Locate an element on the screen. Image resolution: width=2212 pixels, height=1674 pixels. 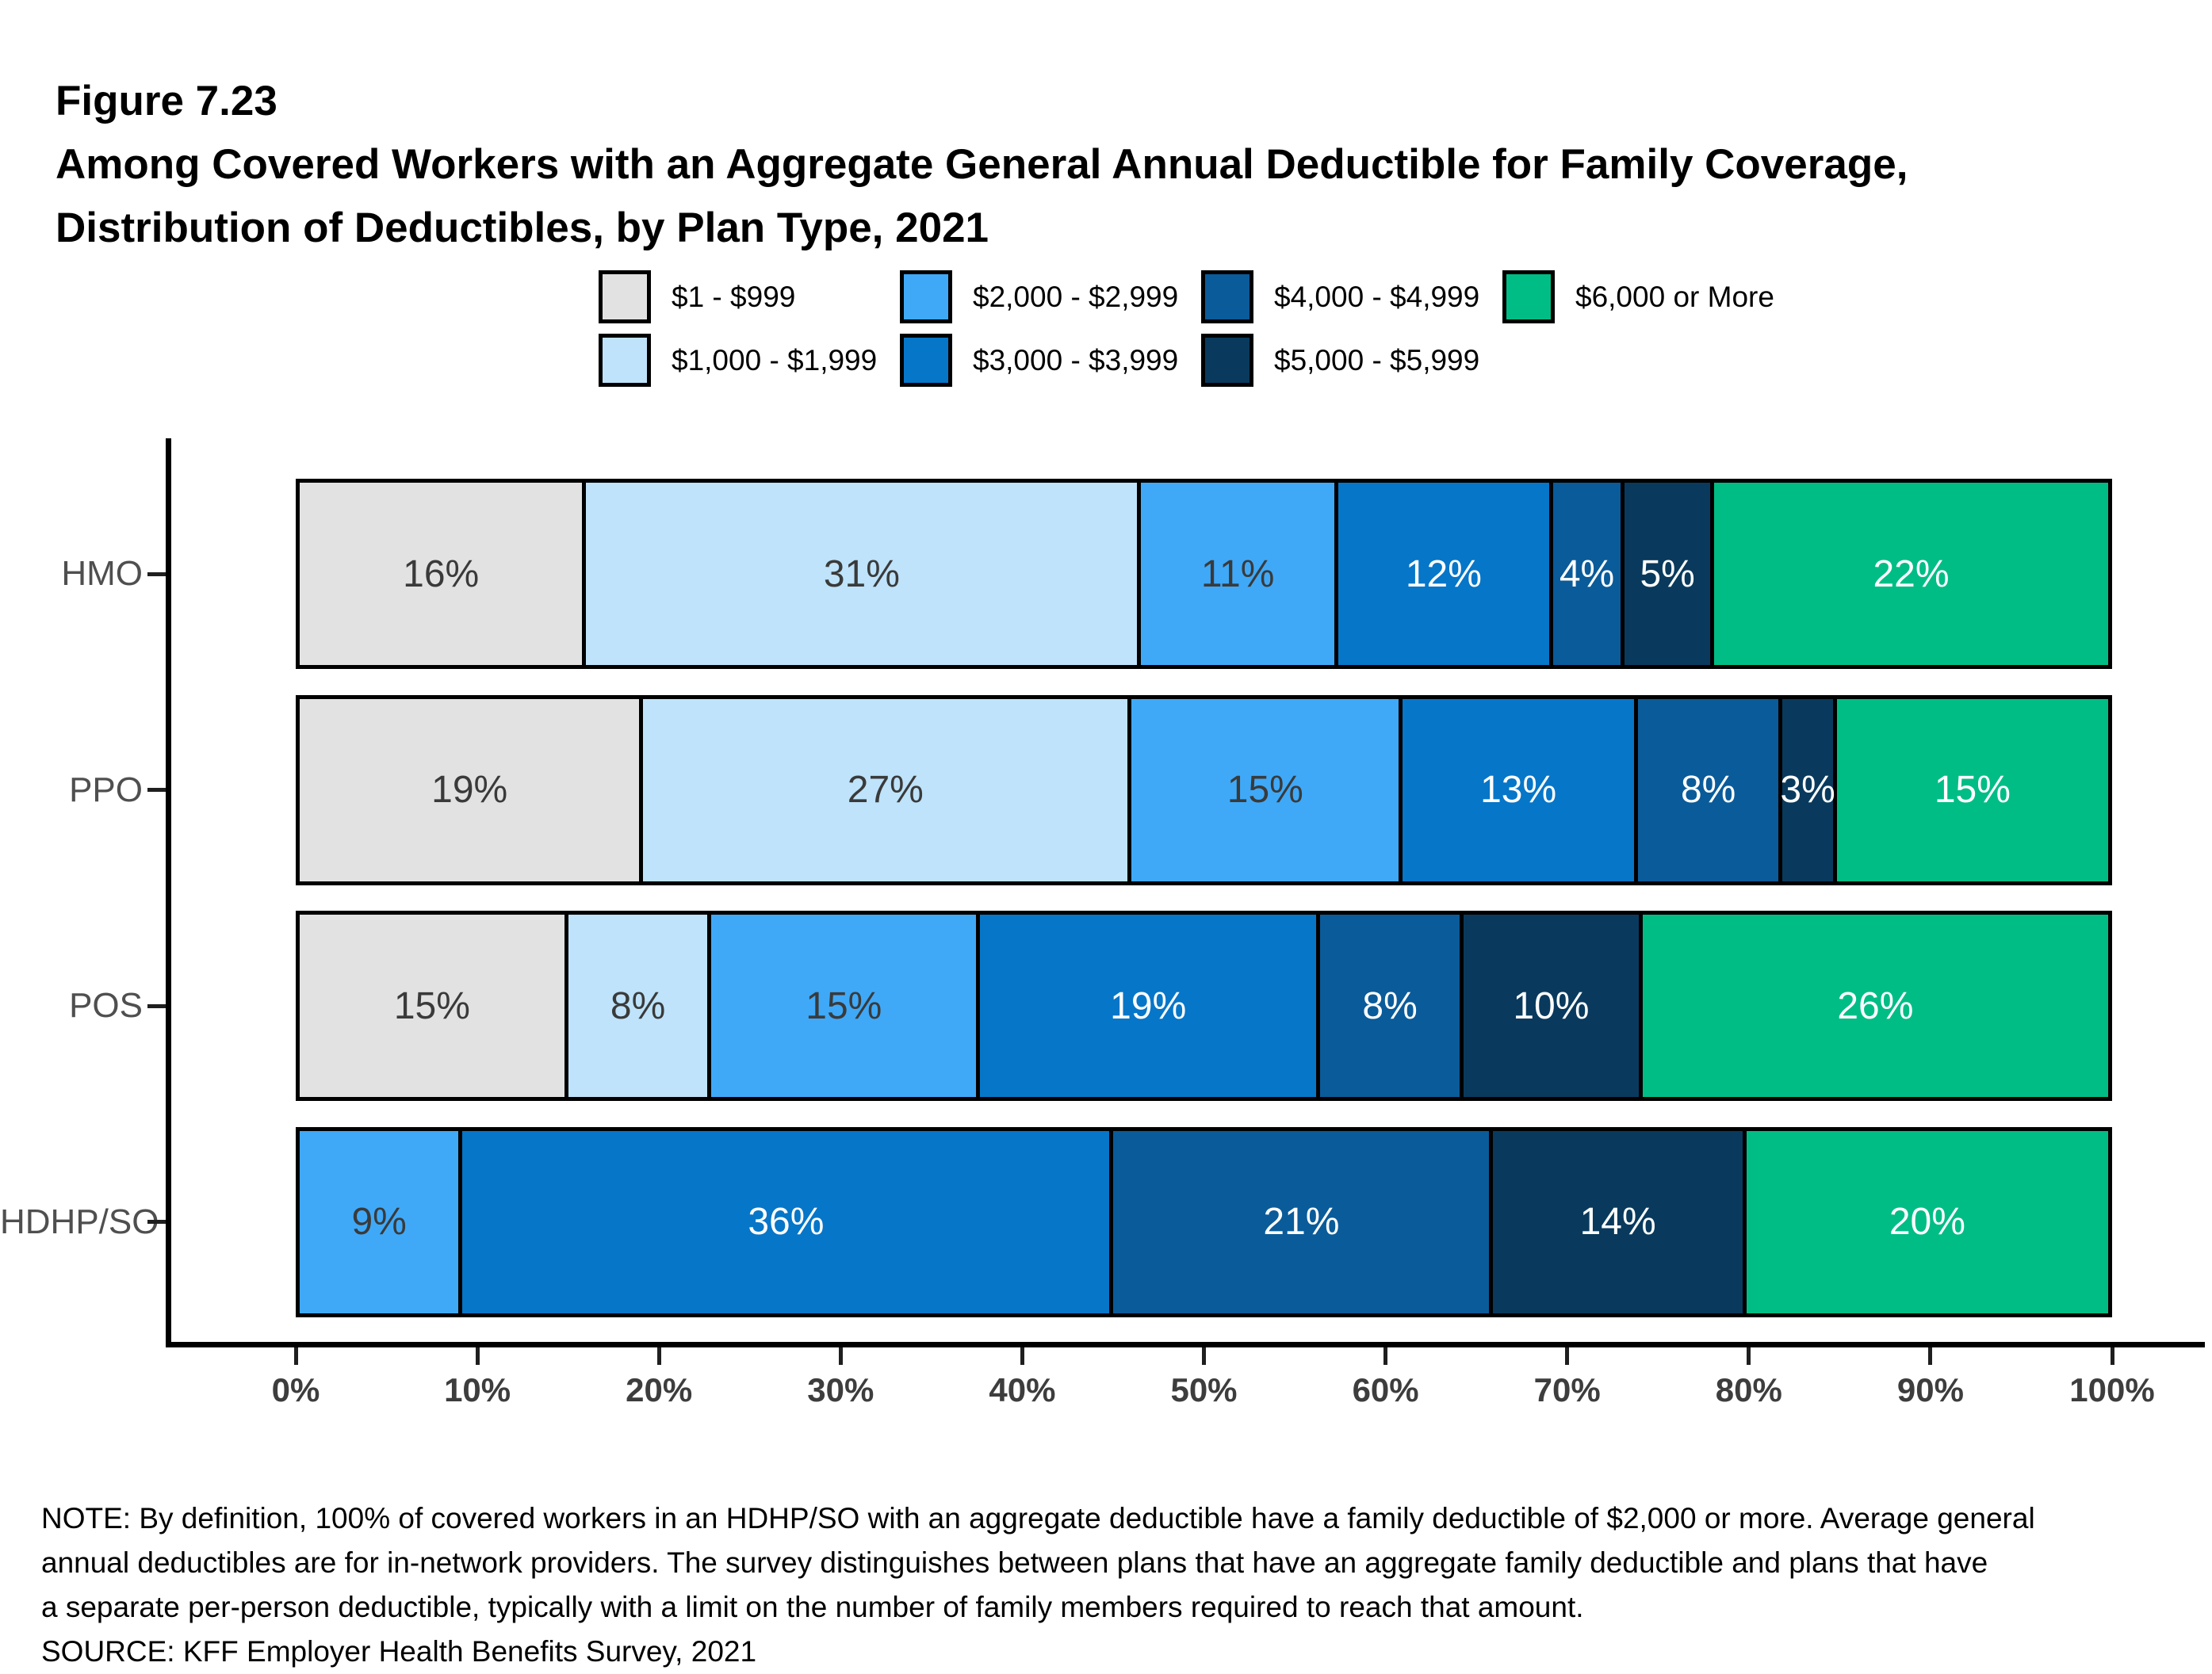
bar-segment: 26% is located at coordinates (1875, 1006).